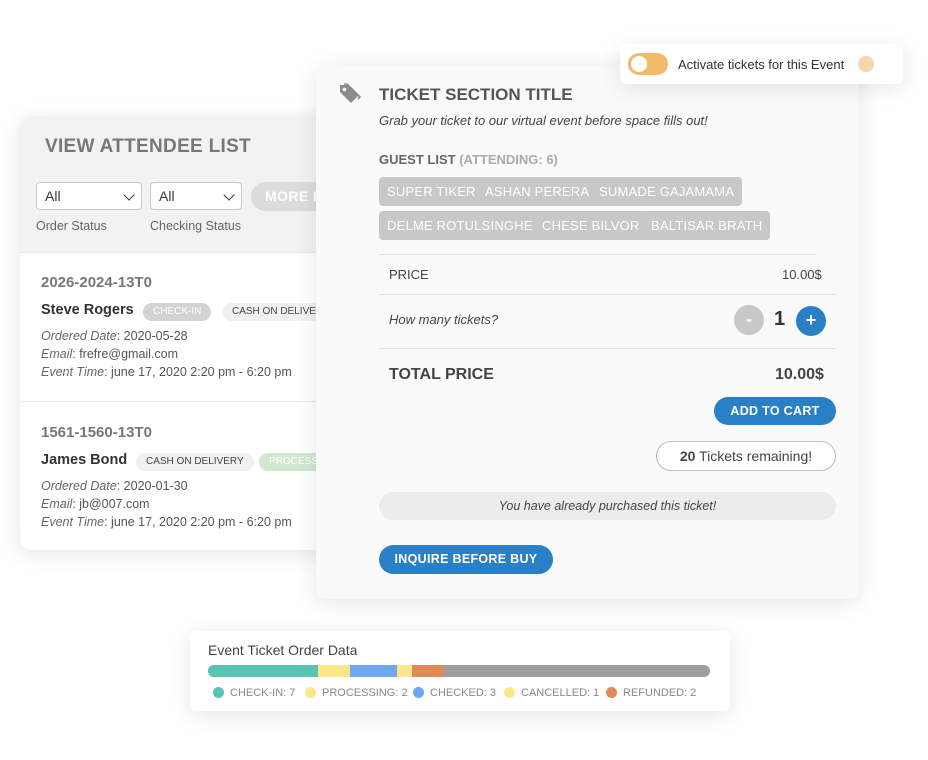 The height and width of the screenshot is (760, 928). Describe the element at coordinates (356, 693) in the screenshot. I see `legend-processing: PROCESSING: 2` at that location.